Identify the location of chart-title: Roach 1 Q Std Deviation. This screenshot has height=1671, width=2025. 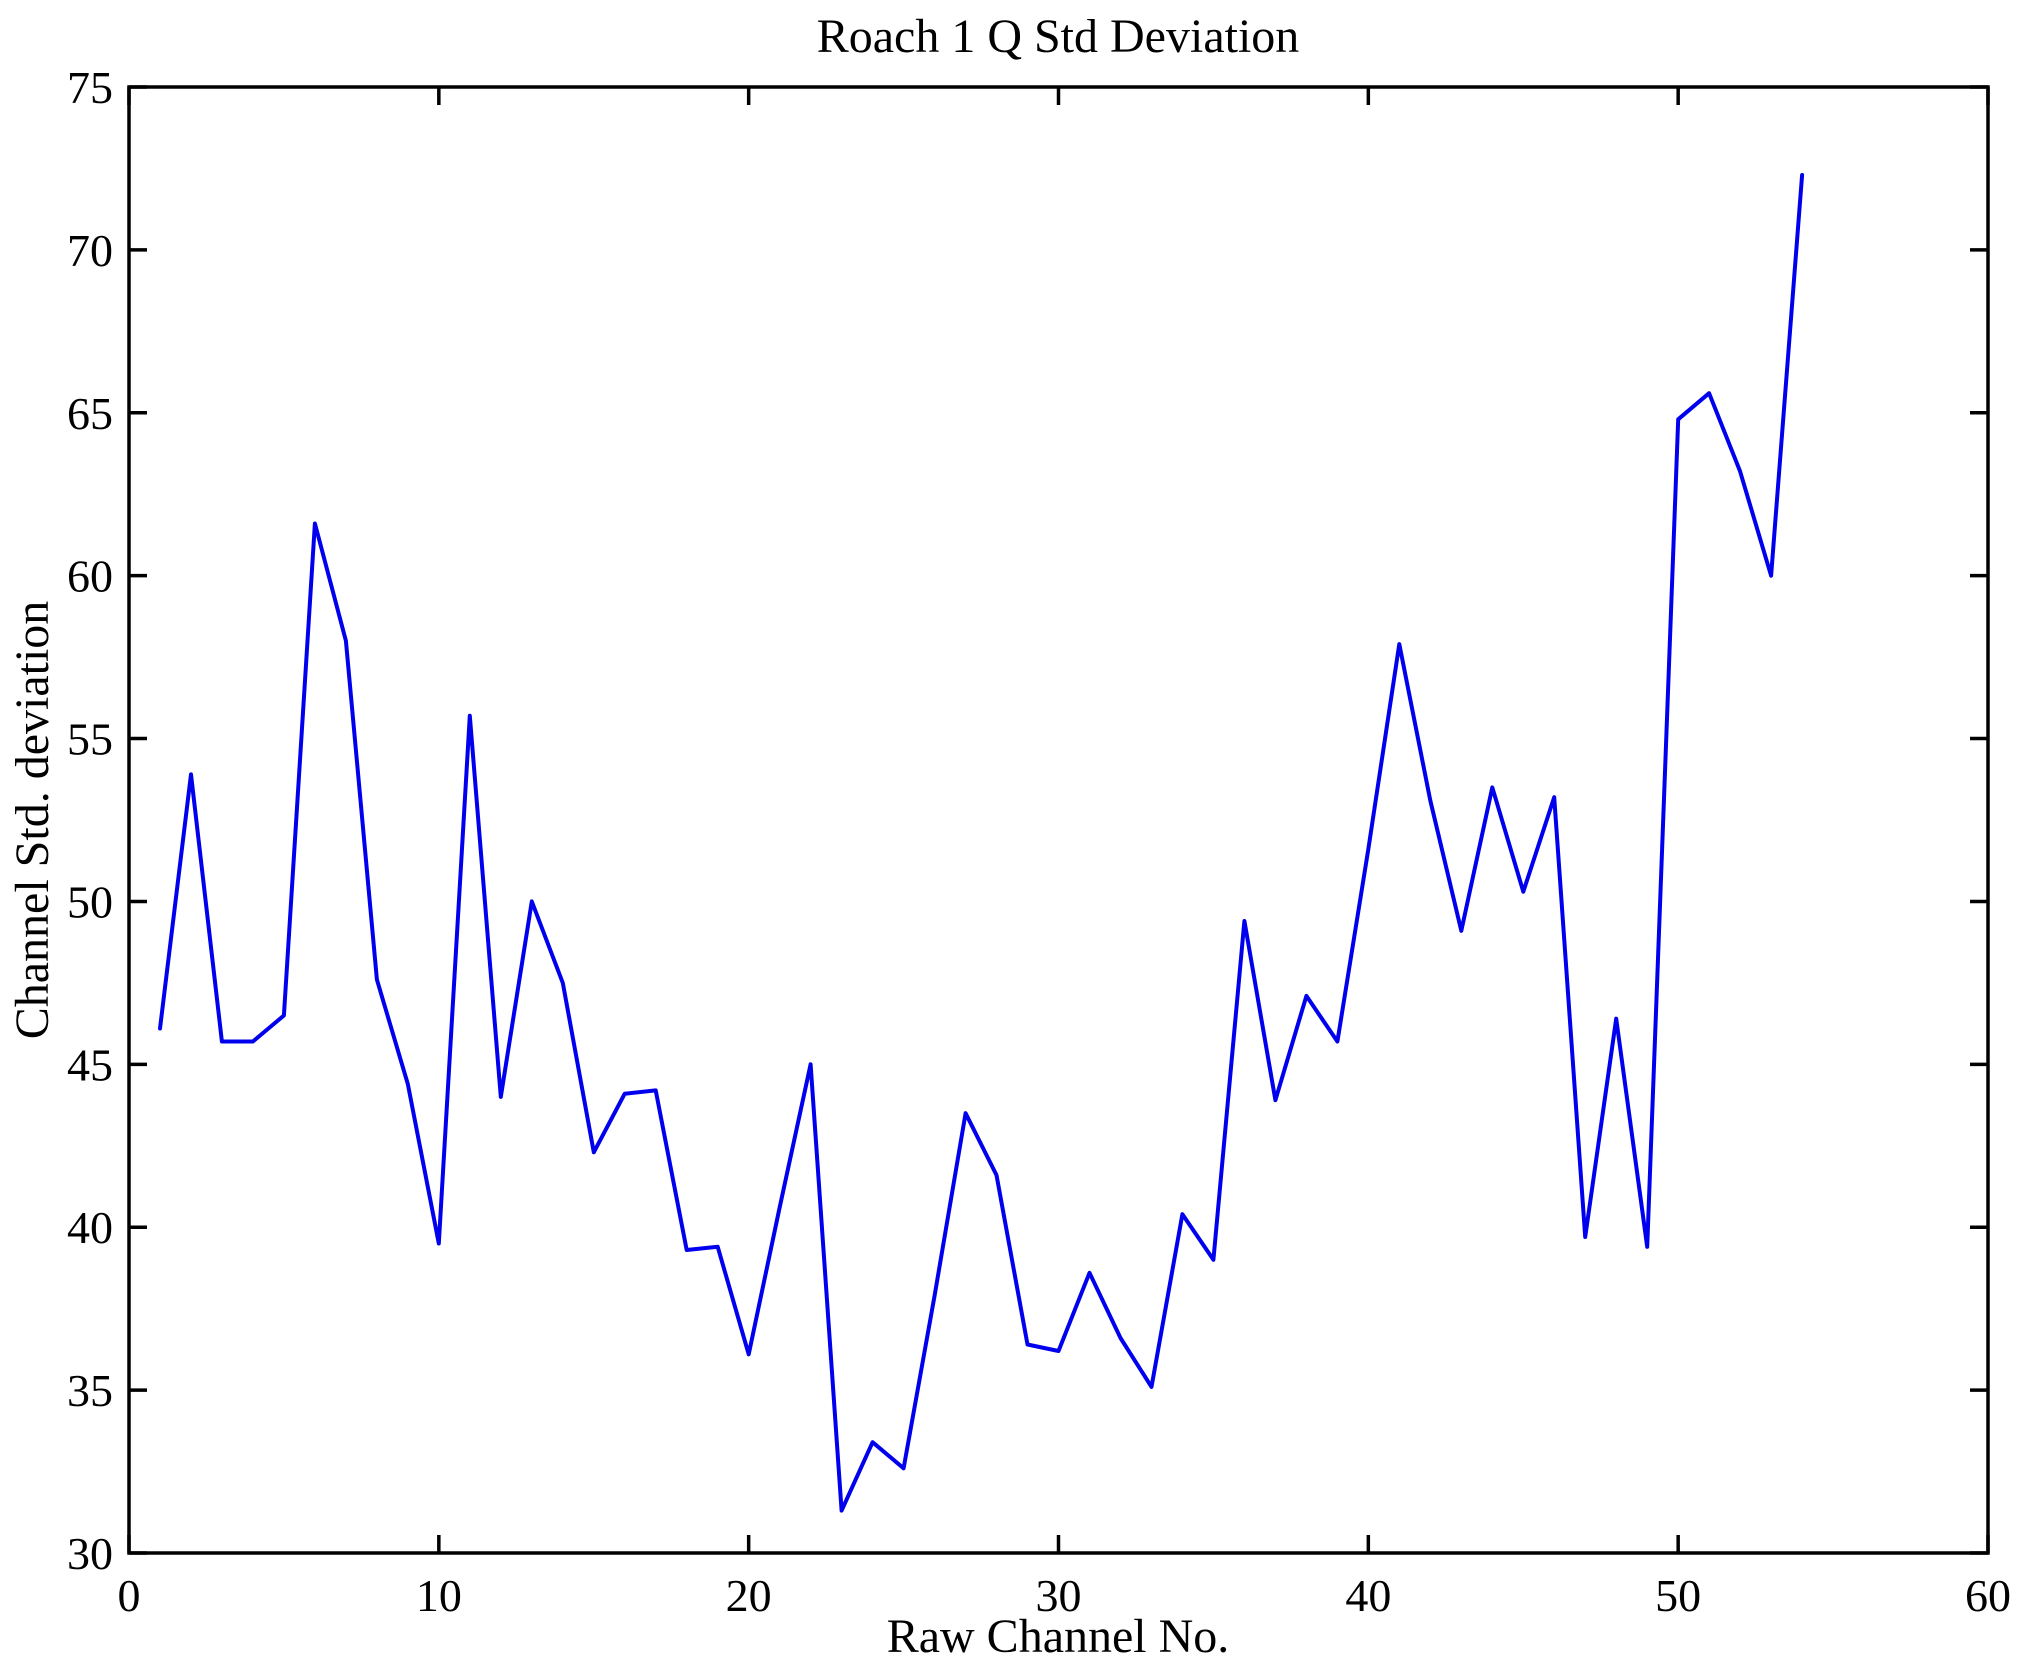
(1058, 36).